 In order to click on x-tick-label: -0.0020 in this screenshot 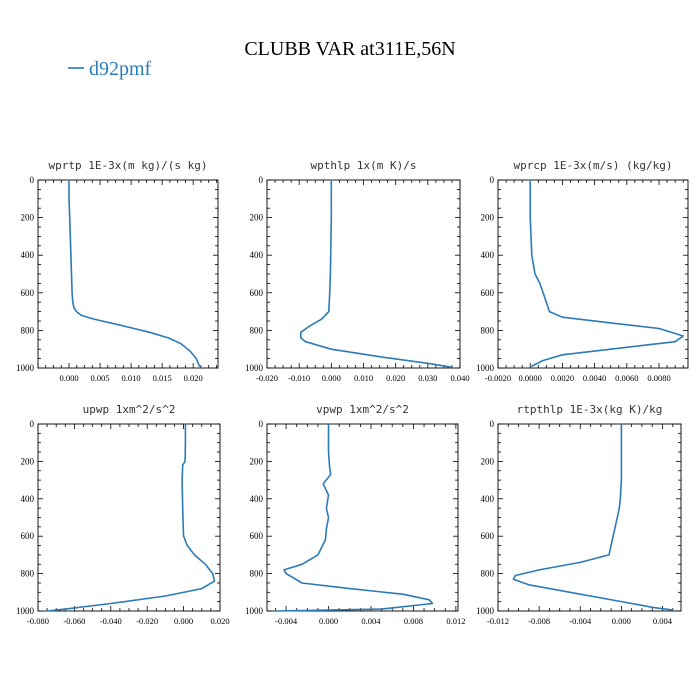, I will do `click(498, 378)`.